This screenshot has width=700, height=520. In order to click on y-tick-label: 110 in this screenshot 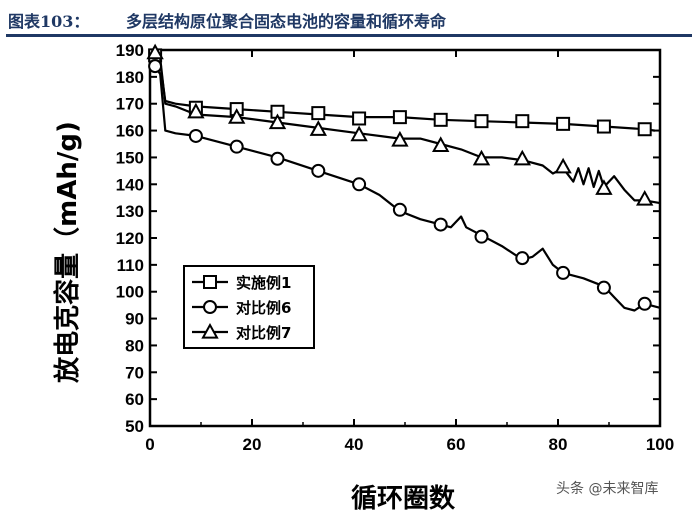, I will do `click(130, 265)`.